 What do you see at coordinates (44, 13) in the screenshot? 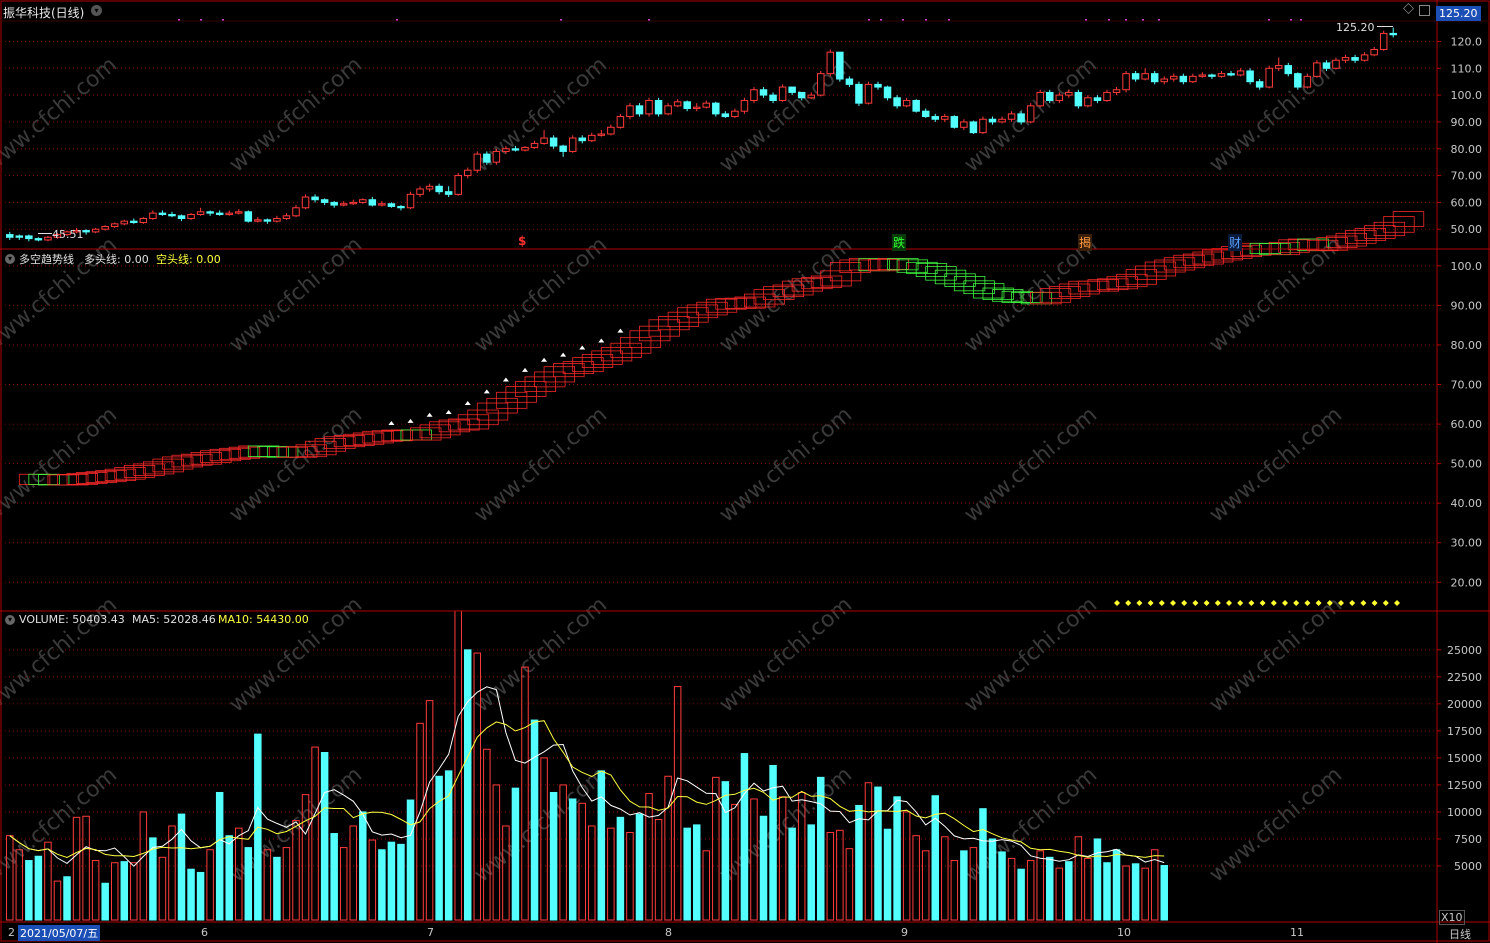
I see `chart-title: 振华科技(日线)` at bounding box center [44, 13].